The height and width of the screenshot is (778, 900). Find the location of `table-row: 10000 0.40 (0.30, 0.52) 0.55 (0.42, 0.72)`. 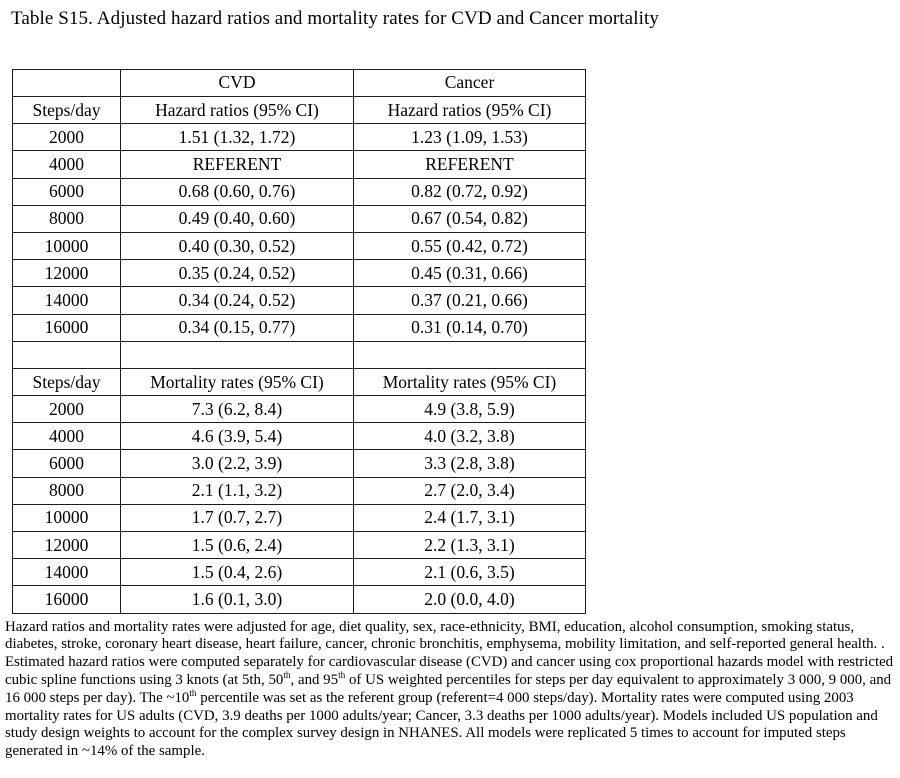

table-row: 10000 0.40 (0.30, 0.52) 0.55 (0.42, 0.72) is located at coordinates (299, 246).